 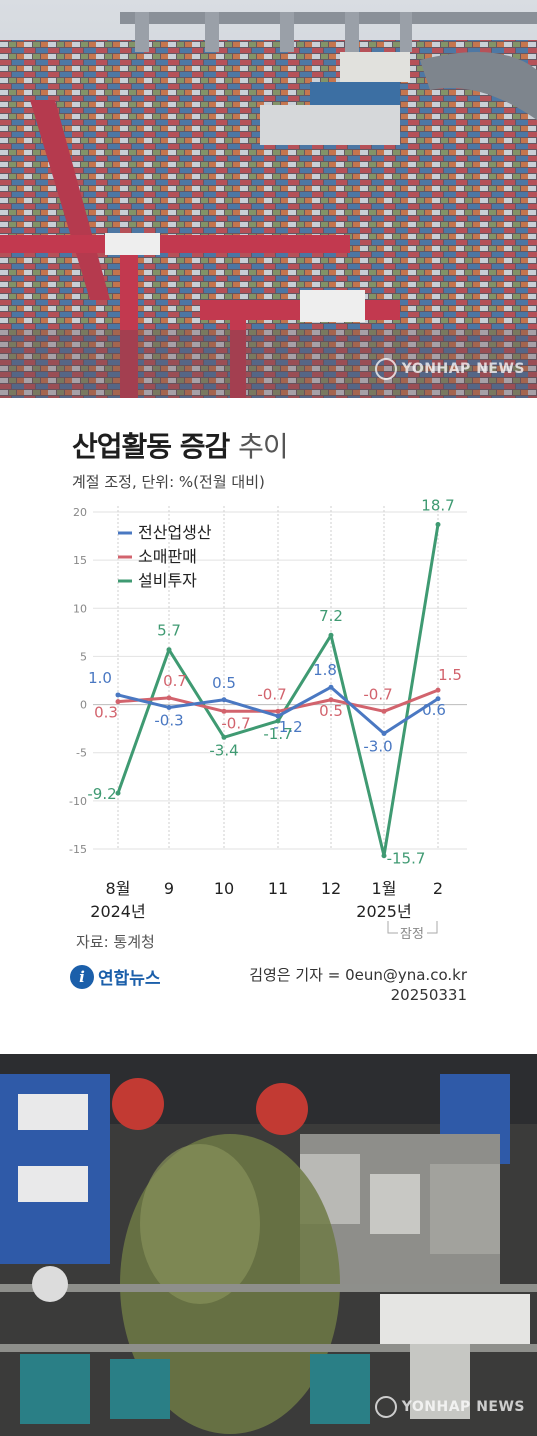 What do you see at coordinates (384, 888) in the screenshot?
I see `x-tick-label: 1월` at bounding box center [384, 888].